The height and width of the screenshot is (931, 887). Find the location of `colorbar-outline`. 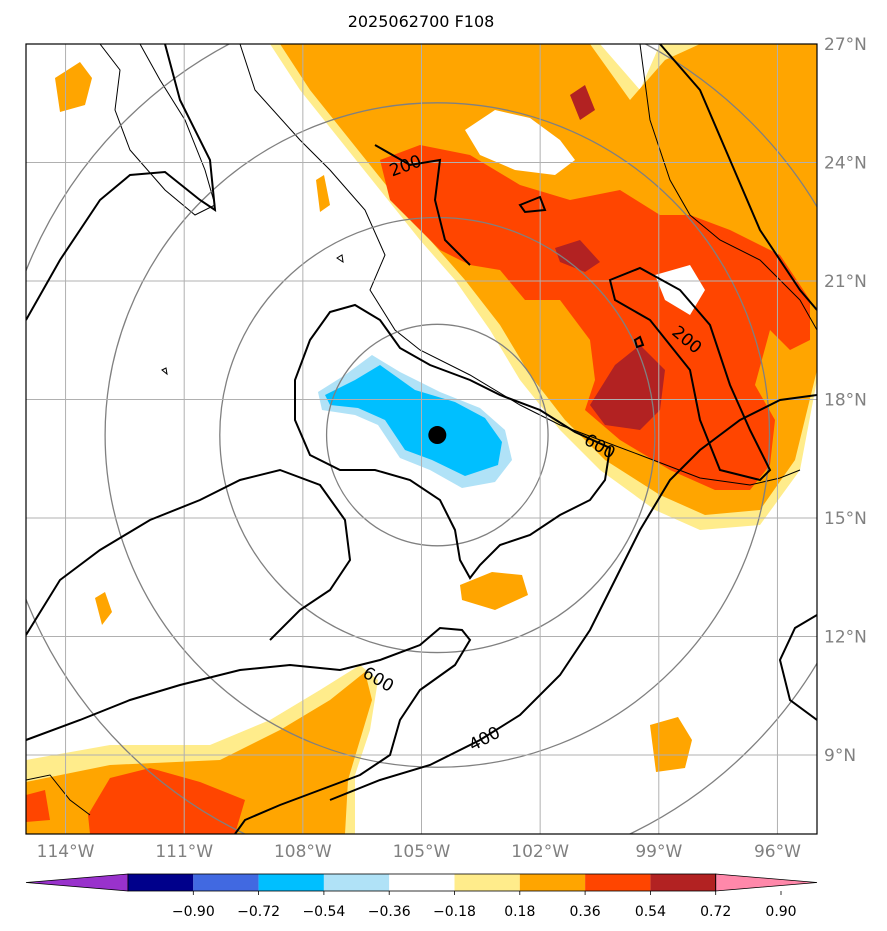

colorbar-outline is located at coordinates (422, 882).